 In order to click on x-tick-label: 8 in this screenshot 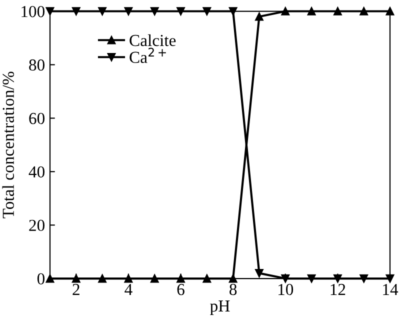, I will do `click(233, 290)`.